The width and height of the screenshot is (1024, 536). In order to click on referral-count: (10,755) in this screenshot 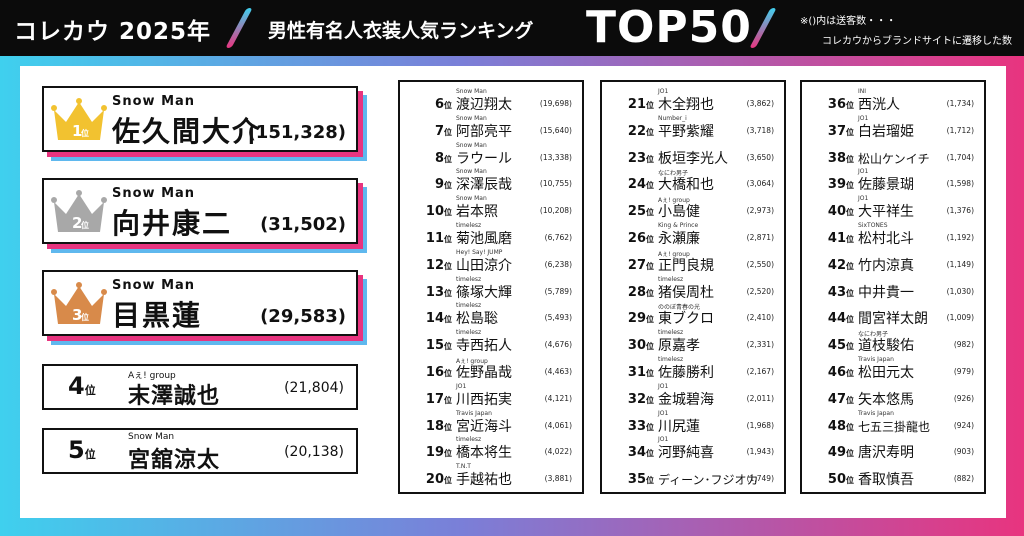, I will do `click(555, 184)`.